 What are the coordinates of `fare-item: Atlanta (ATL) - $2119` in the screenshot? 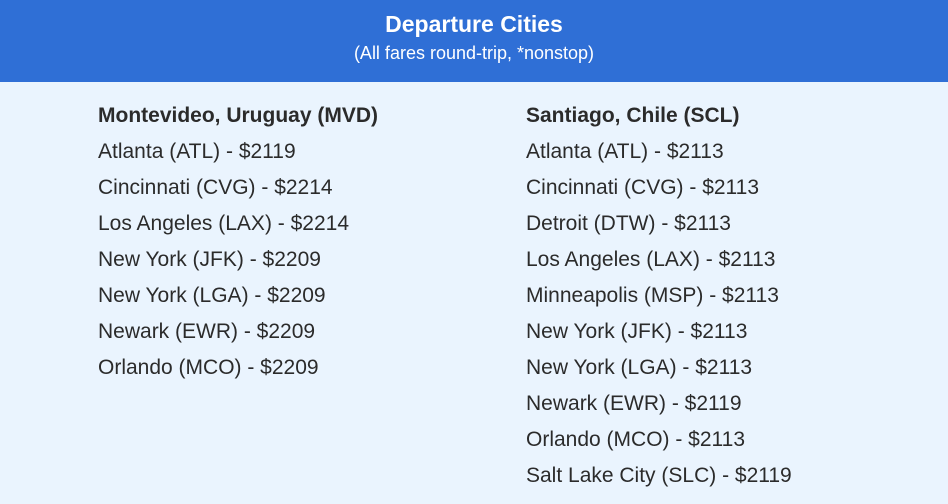 It's located at (197, 151).